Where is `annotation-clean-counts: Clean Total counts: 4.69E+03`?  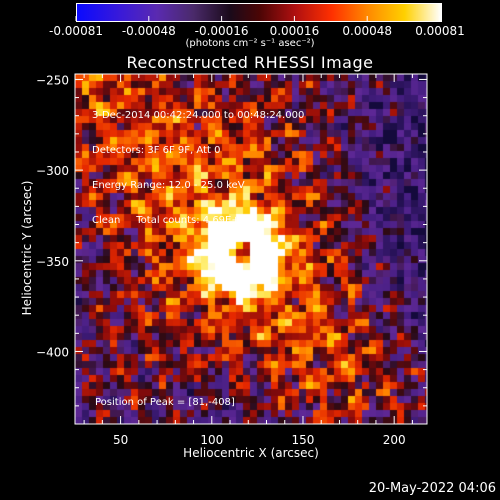 annotation-clean-counts: Clean Total counts: 4.69E+03 is located at coordinates (172, 220).